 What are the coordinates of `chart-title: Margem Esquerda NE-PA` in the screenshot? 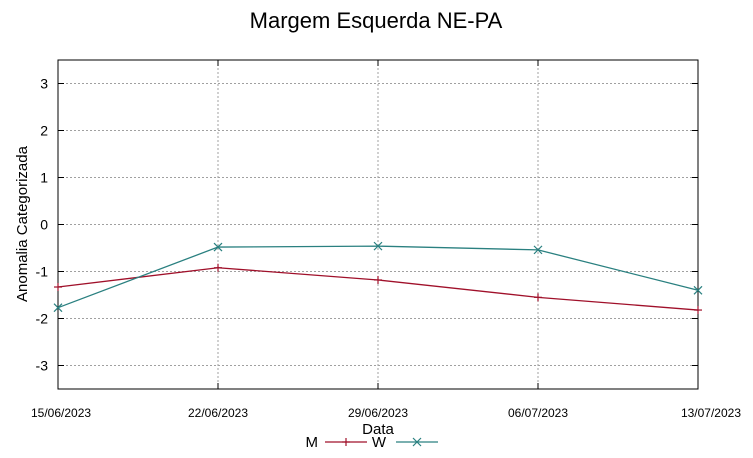 It's located at (376, 20).